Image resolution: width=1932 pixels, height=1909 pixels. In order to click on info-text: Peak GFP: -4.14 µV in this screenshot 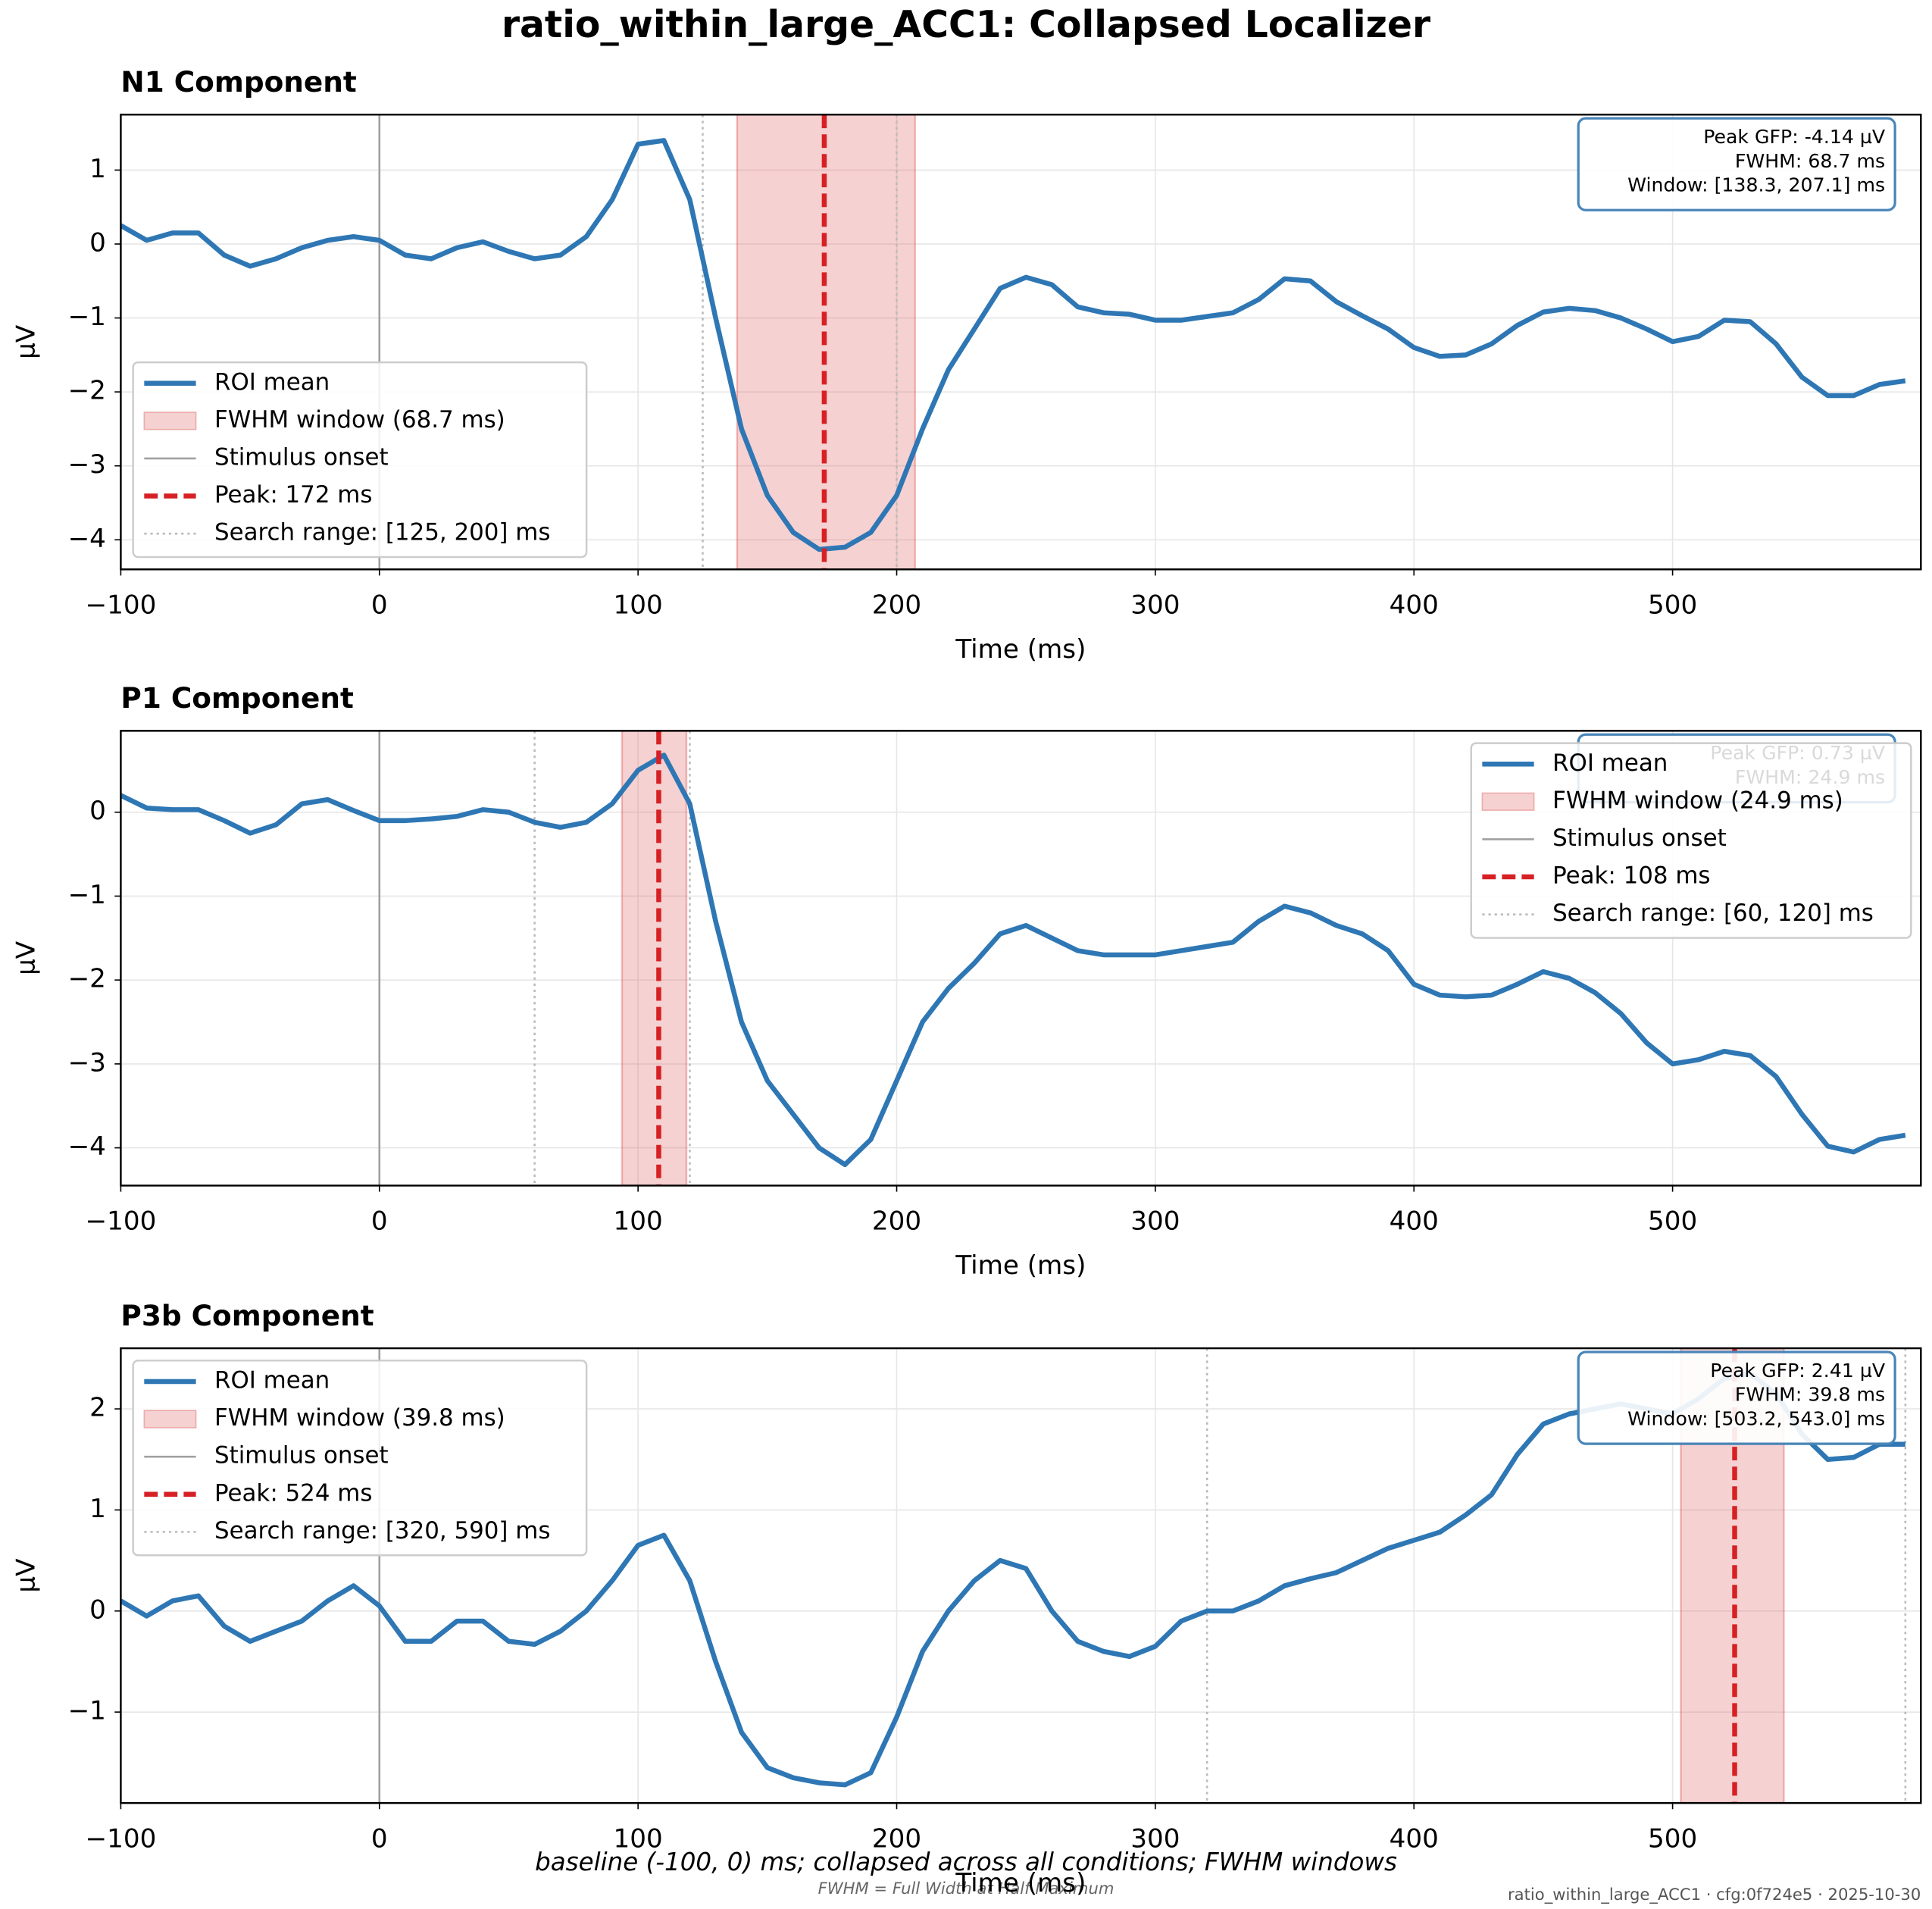, I will do `click(1794, 137)`.